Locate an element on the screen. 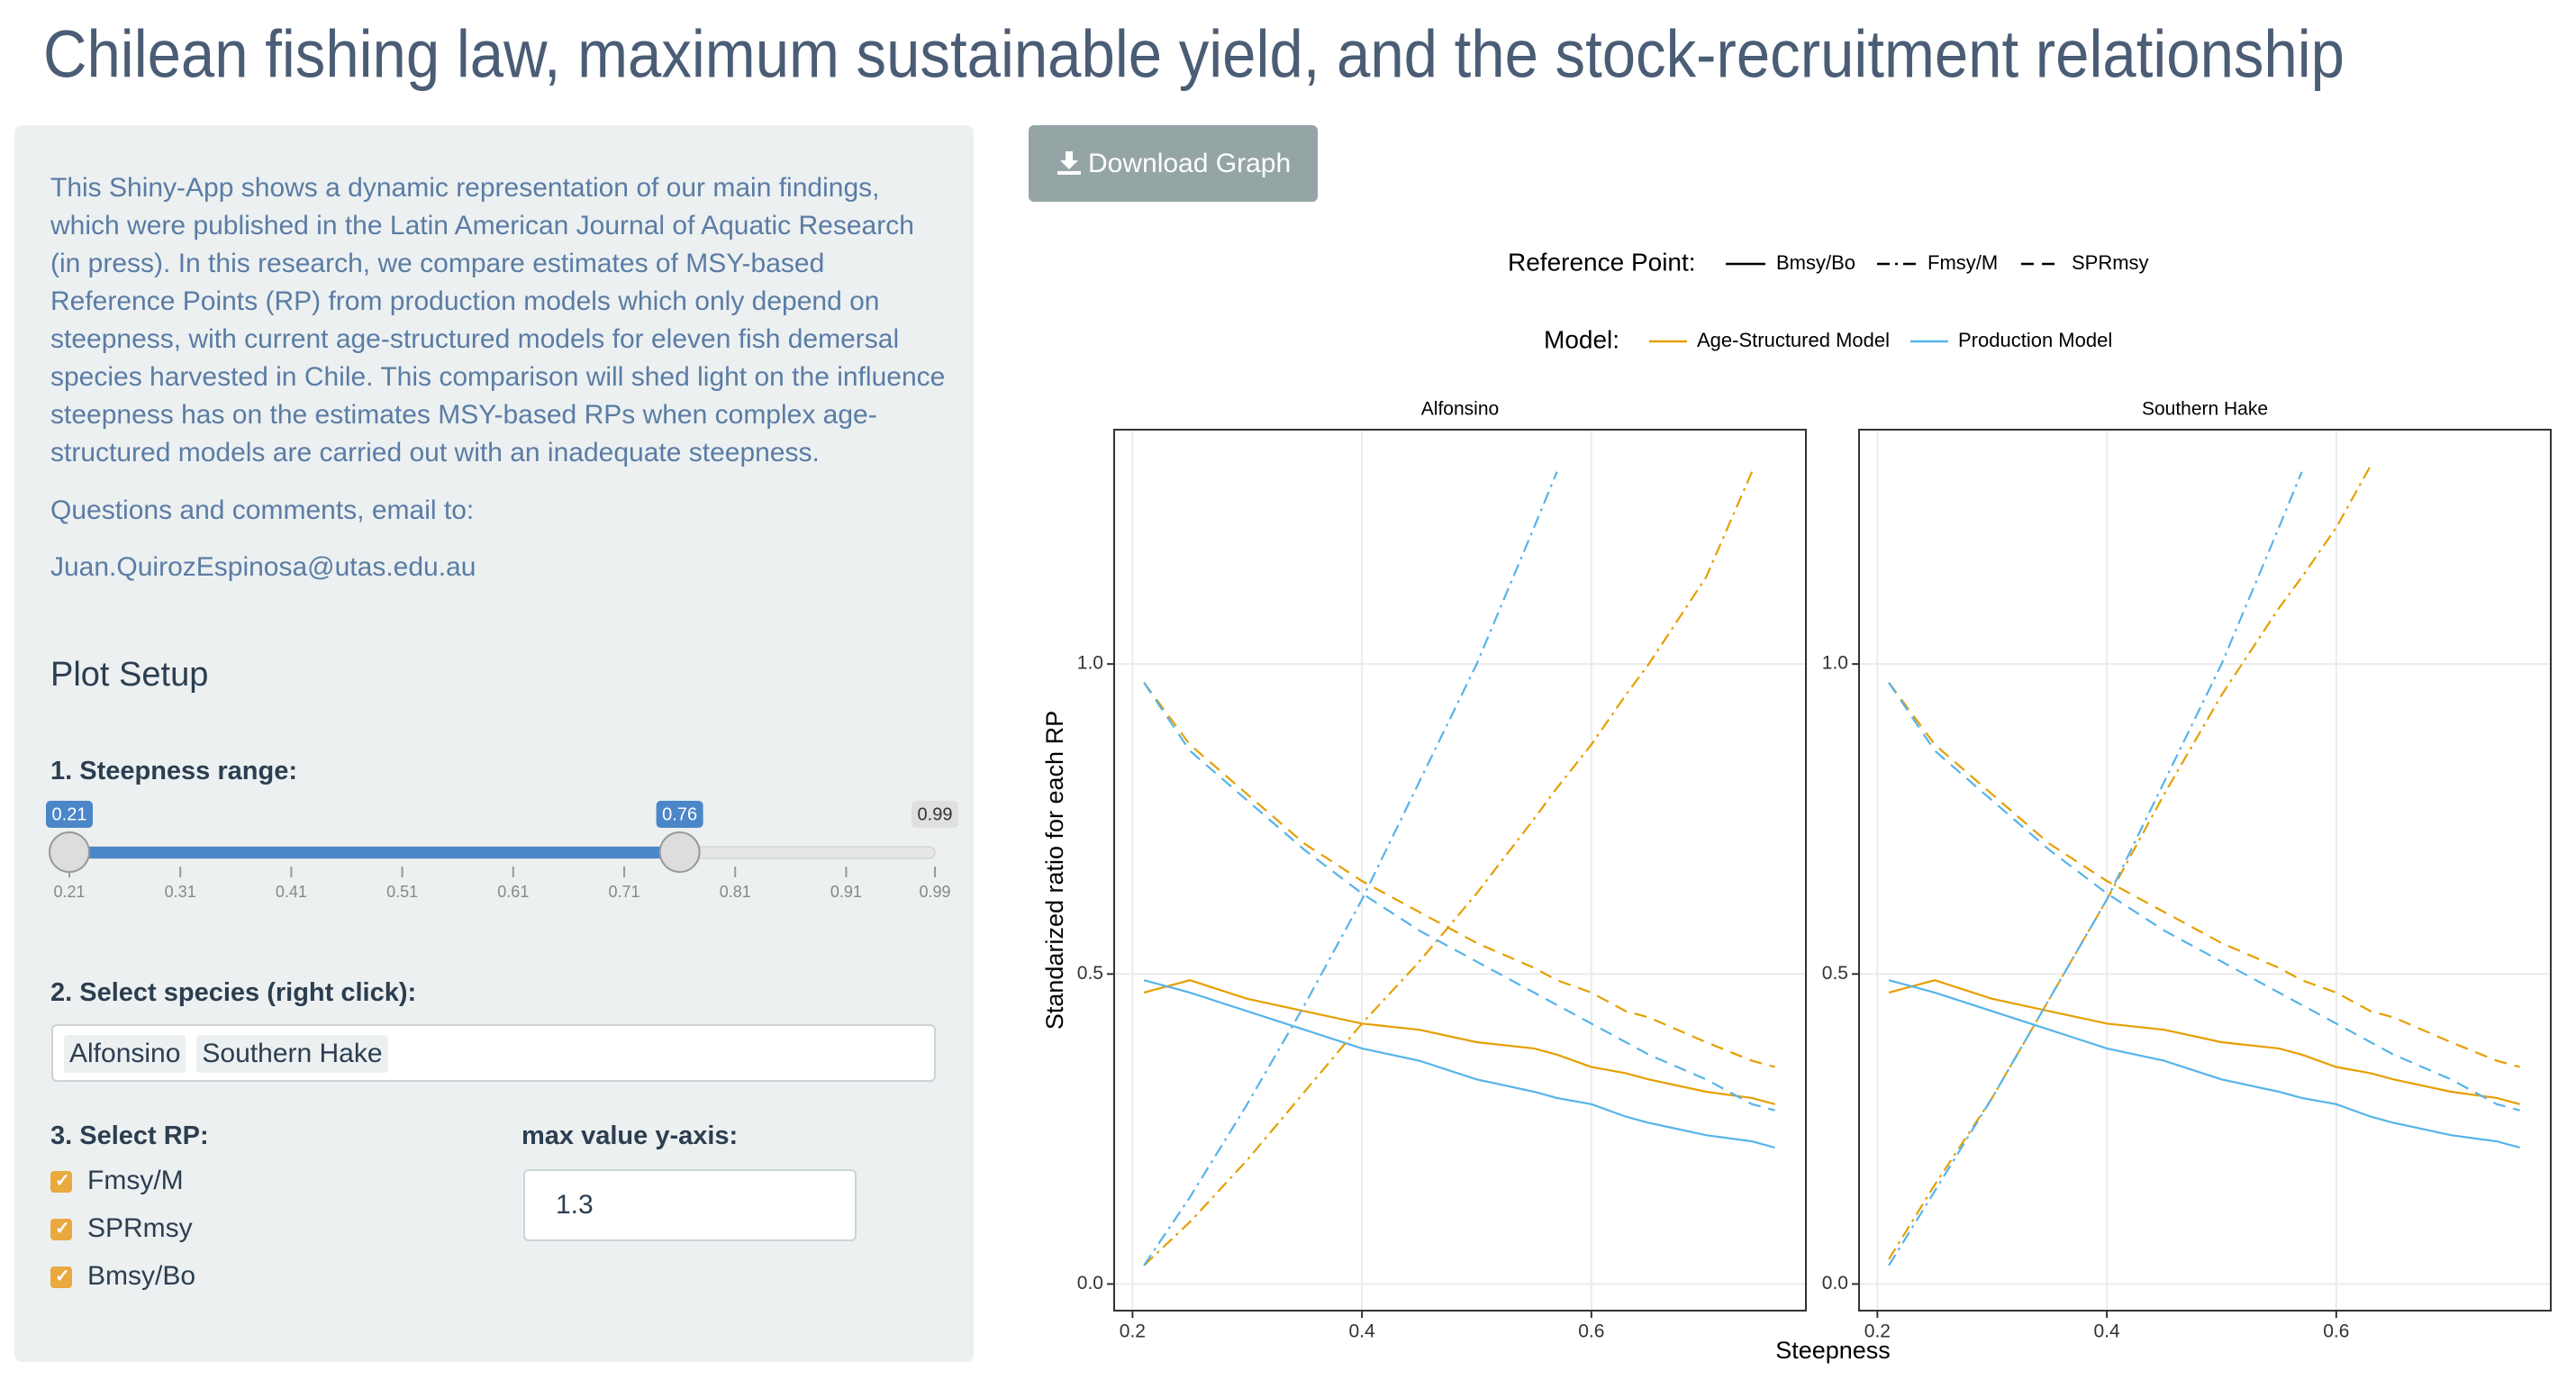  email: Juan.QuirozEspinosa@utas.edu.au is located at coordinates (263, 567).